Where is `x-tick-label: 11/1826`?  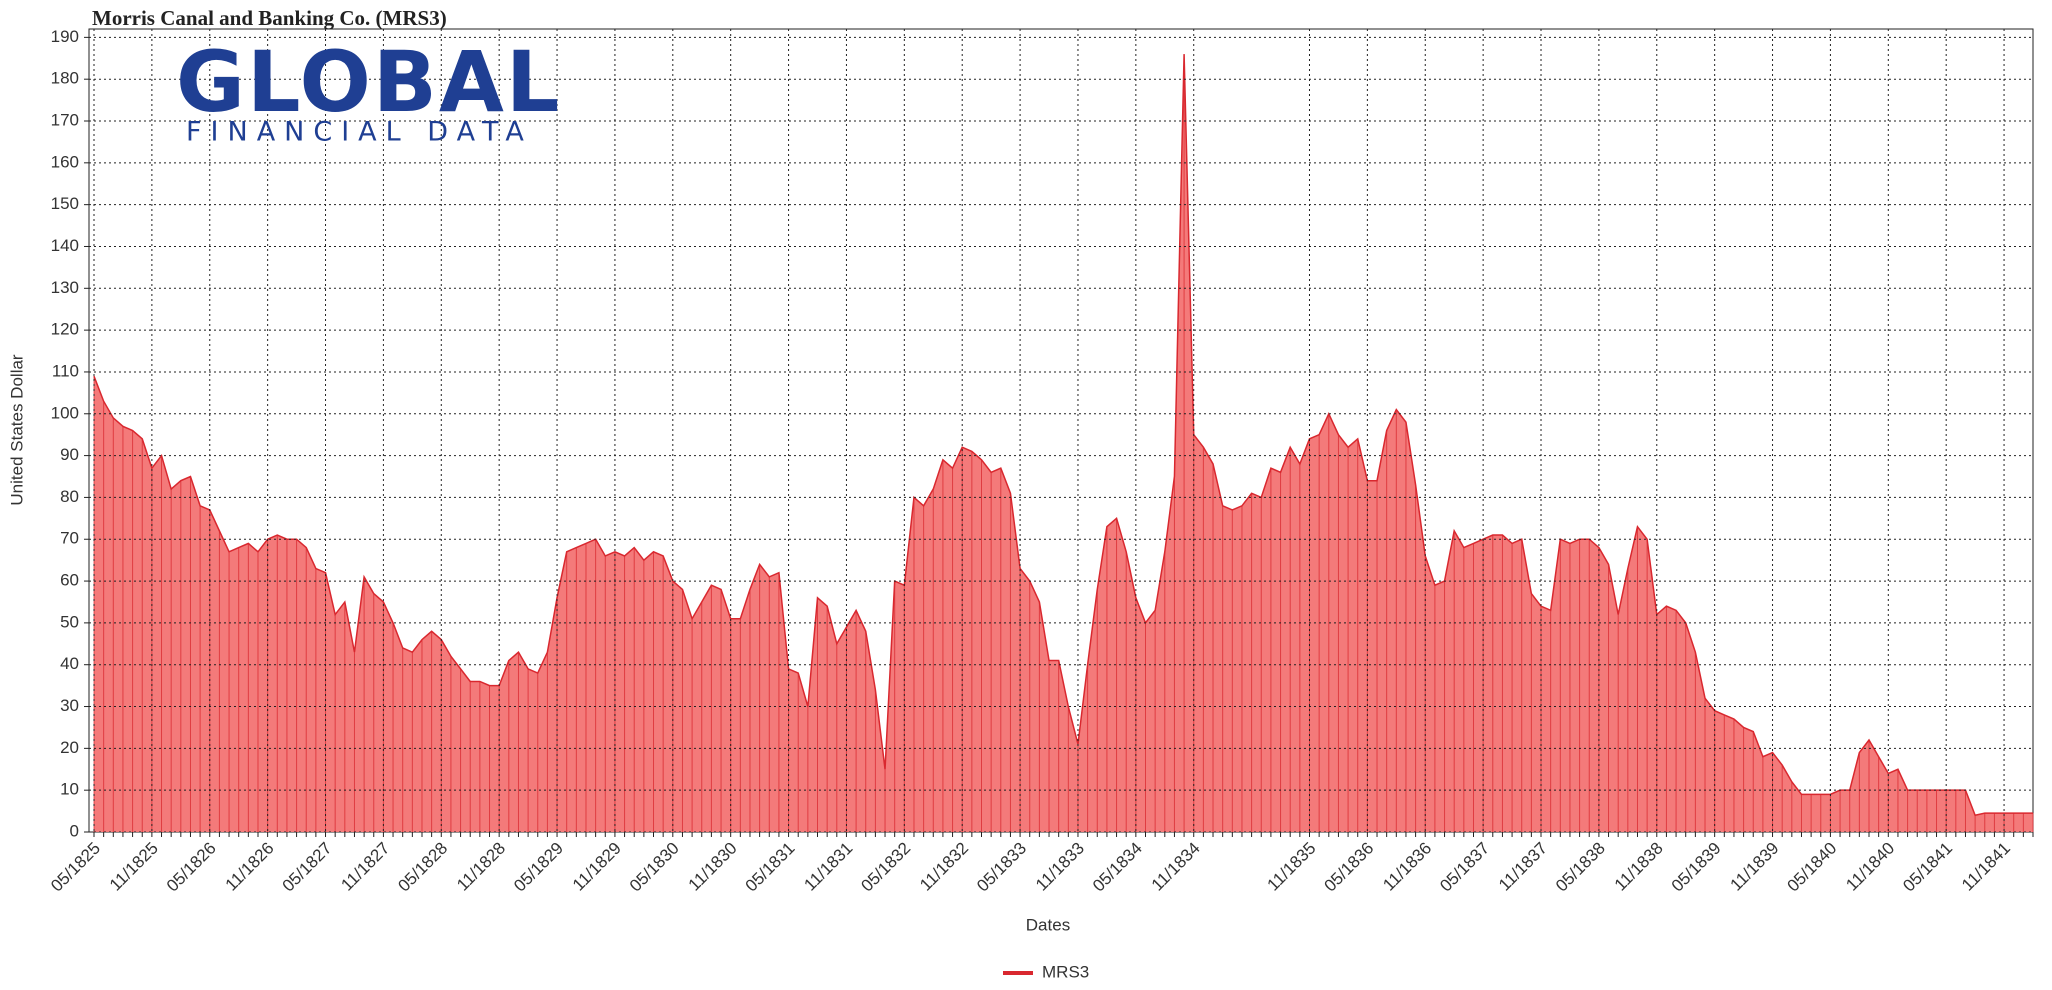 x-tick-label: 11/1826 is located at coordinates (250, 867).